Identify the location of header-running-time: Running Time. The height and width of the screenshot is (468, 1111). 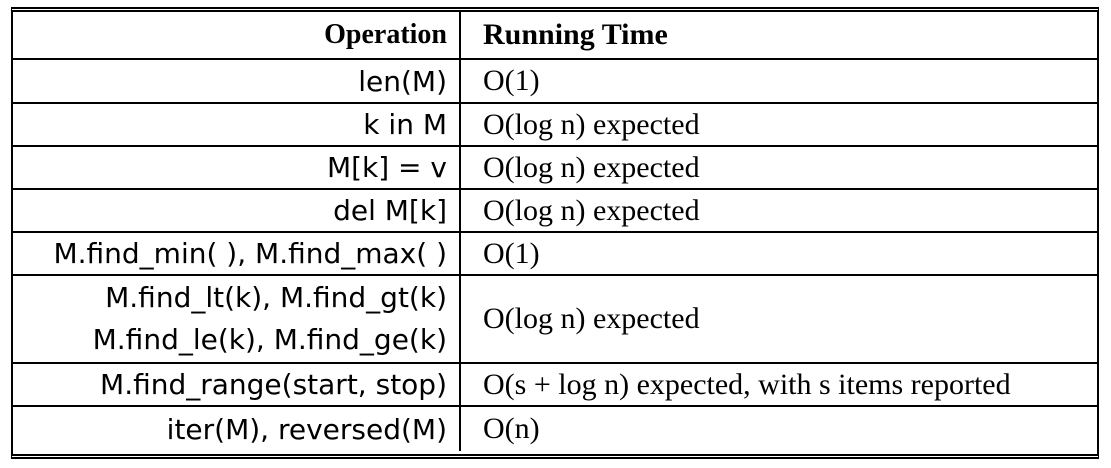
(575, 34).